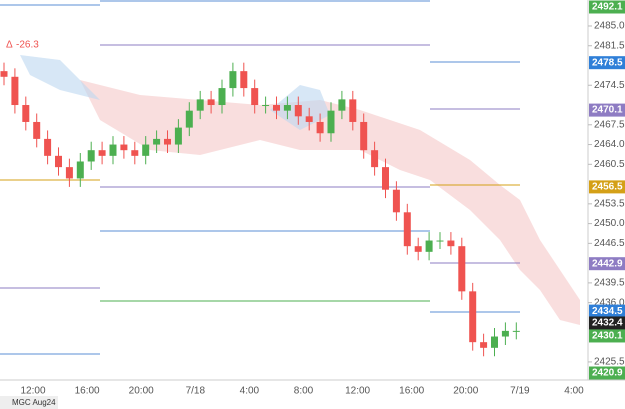  Describe the element at coordinates (520, 391) in the screenshot. I see `x-tick-label: 7/19` at that location.